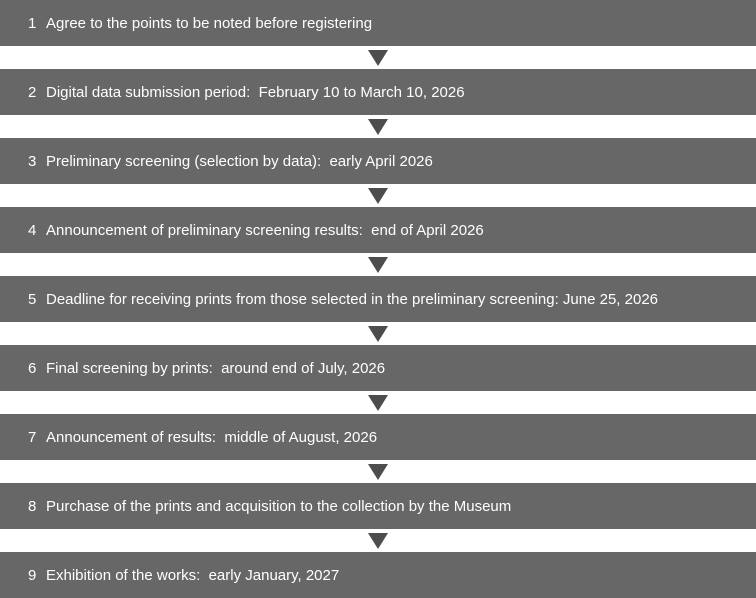  Describe the element at coordinates (32, 92) in the screenshot. I see `step-number: 2` at that location.